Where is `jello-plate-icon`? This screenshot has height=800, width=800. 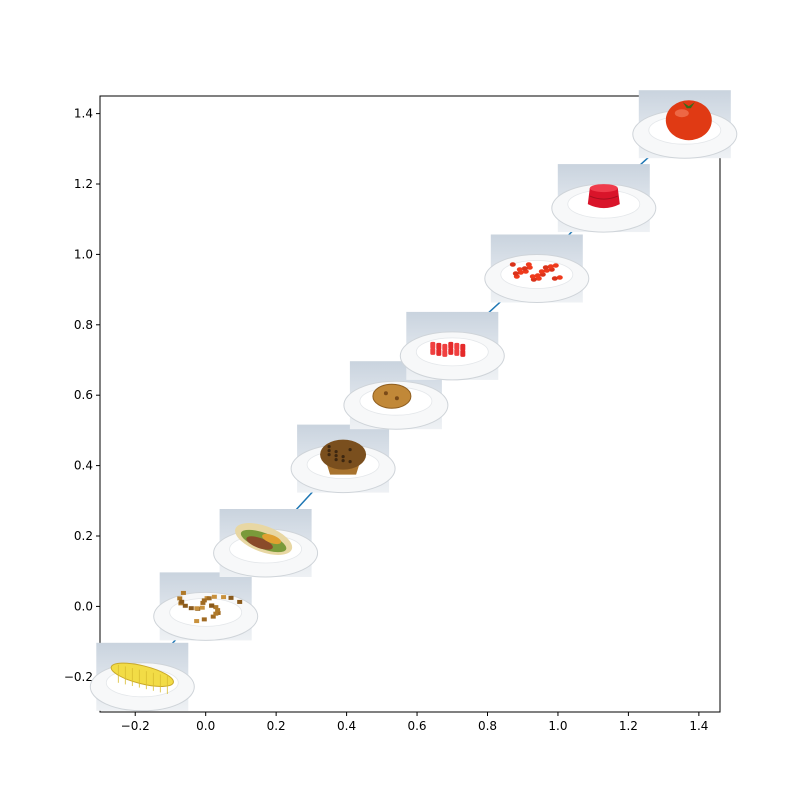 jello-plate-icon is located at coordinates (604, 198).